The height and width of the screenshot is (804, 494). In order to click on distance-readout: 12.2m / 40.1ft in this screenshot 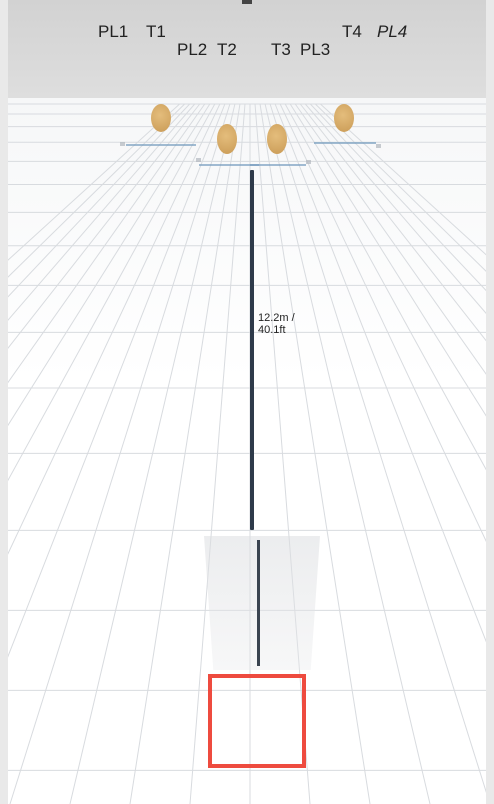, I will do `click(276, 324)`.